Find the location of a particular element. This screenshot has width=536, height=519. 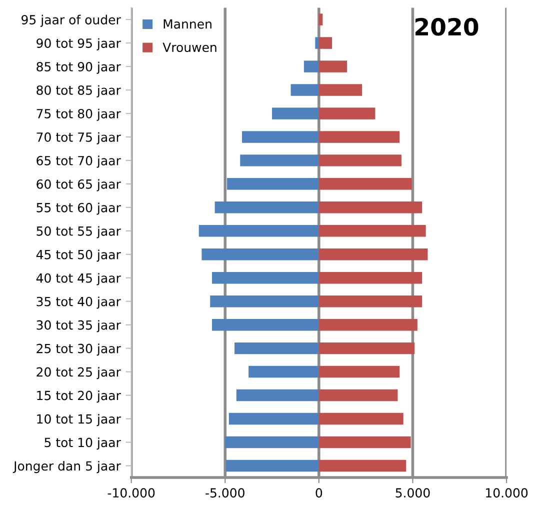

y-tick-label: 85 tot 90 jaar is located at coordinates (78, 68).